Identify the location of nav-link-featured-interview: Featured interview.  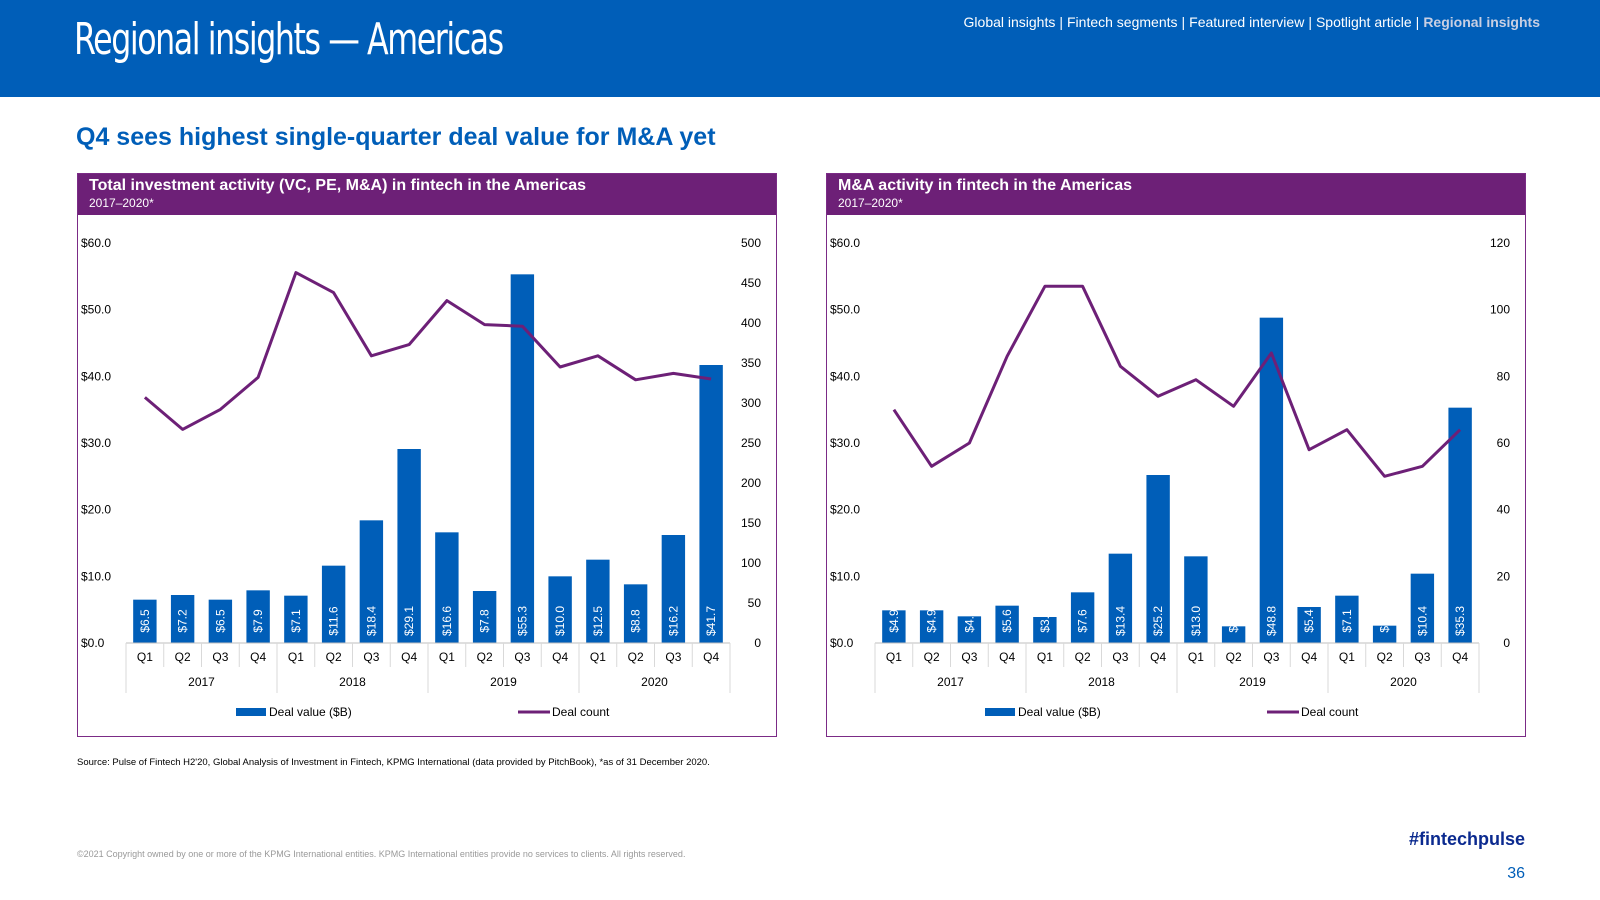
(1247, 22).